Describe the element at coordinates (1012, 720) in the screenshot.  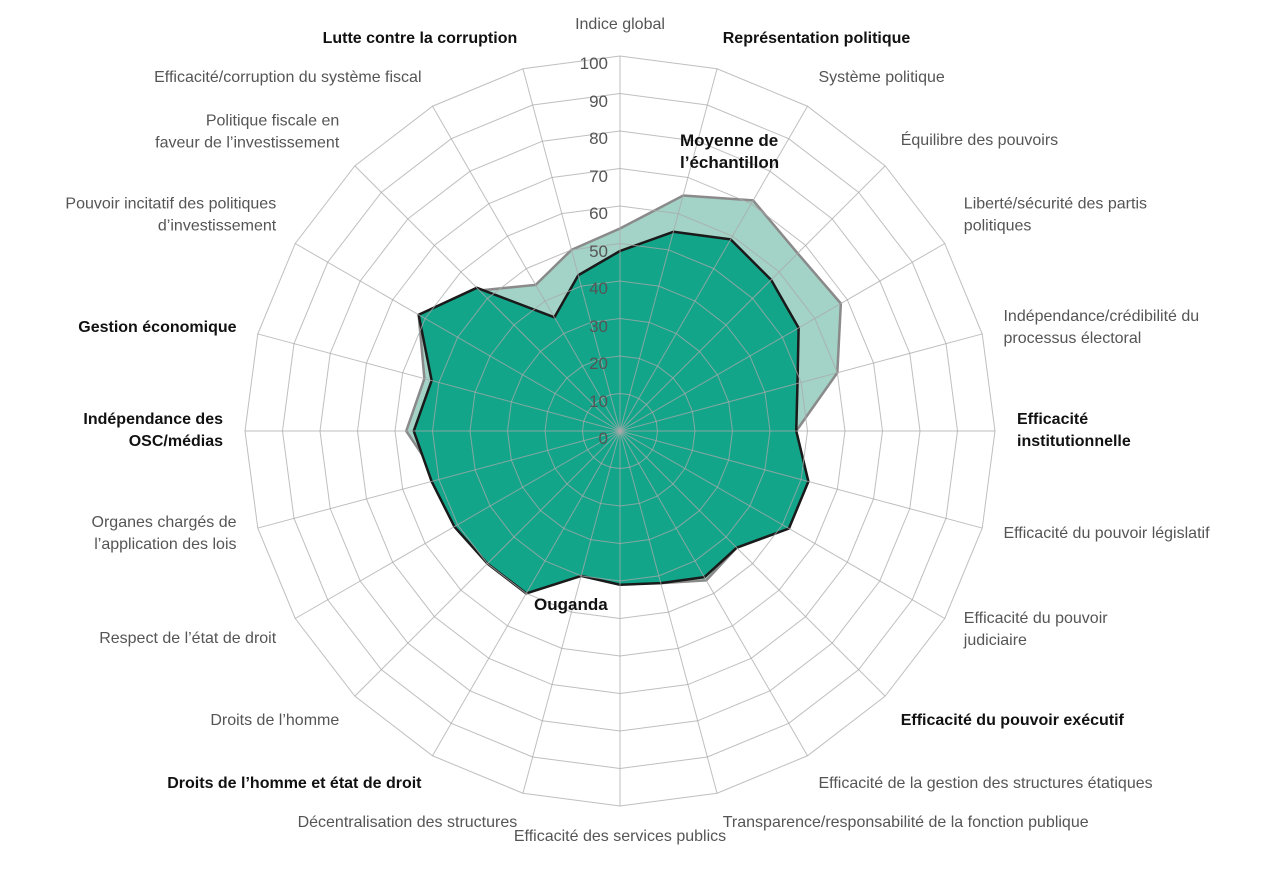
I see `axis-label: Efficacité du pouvoir exécutif` at that location.